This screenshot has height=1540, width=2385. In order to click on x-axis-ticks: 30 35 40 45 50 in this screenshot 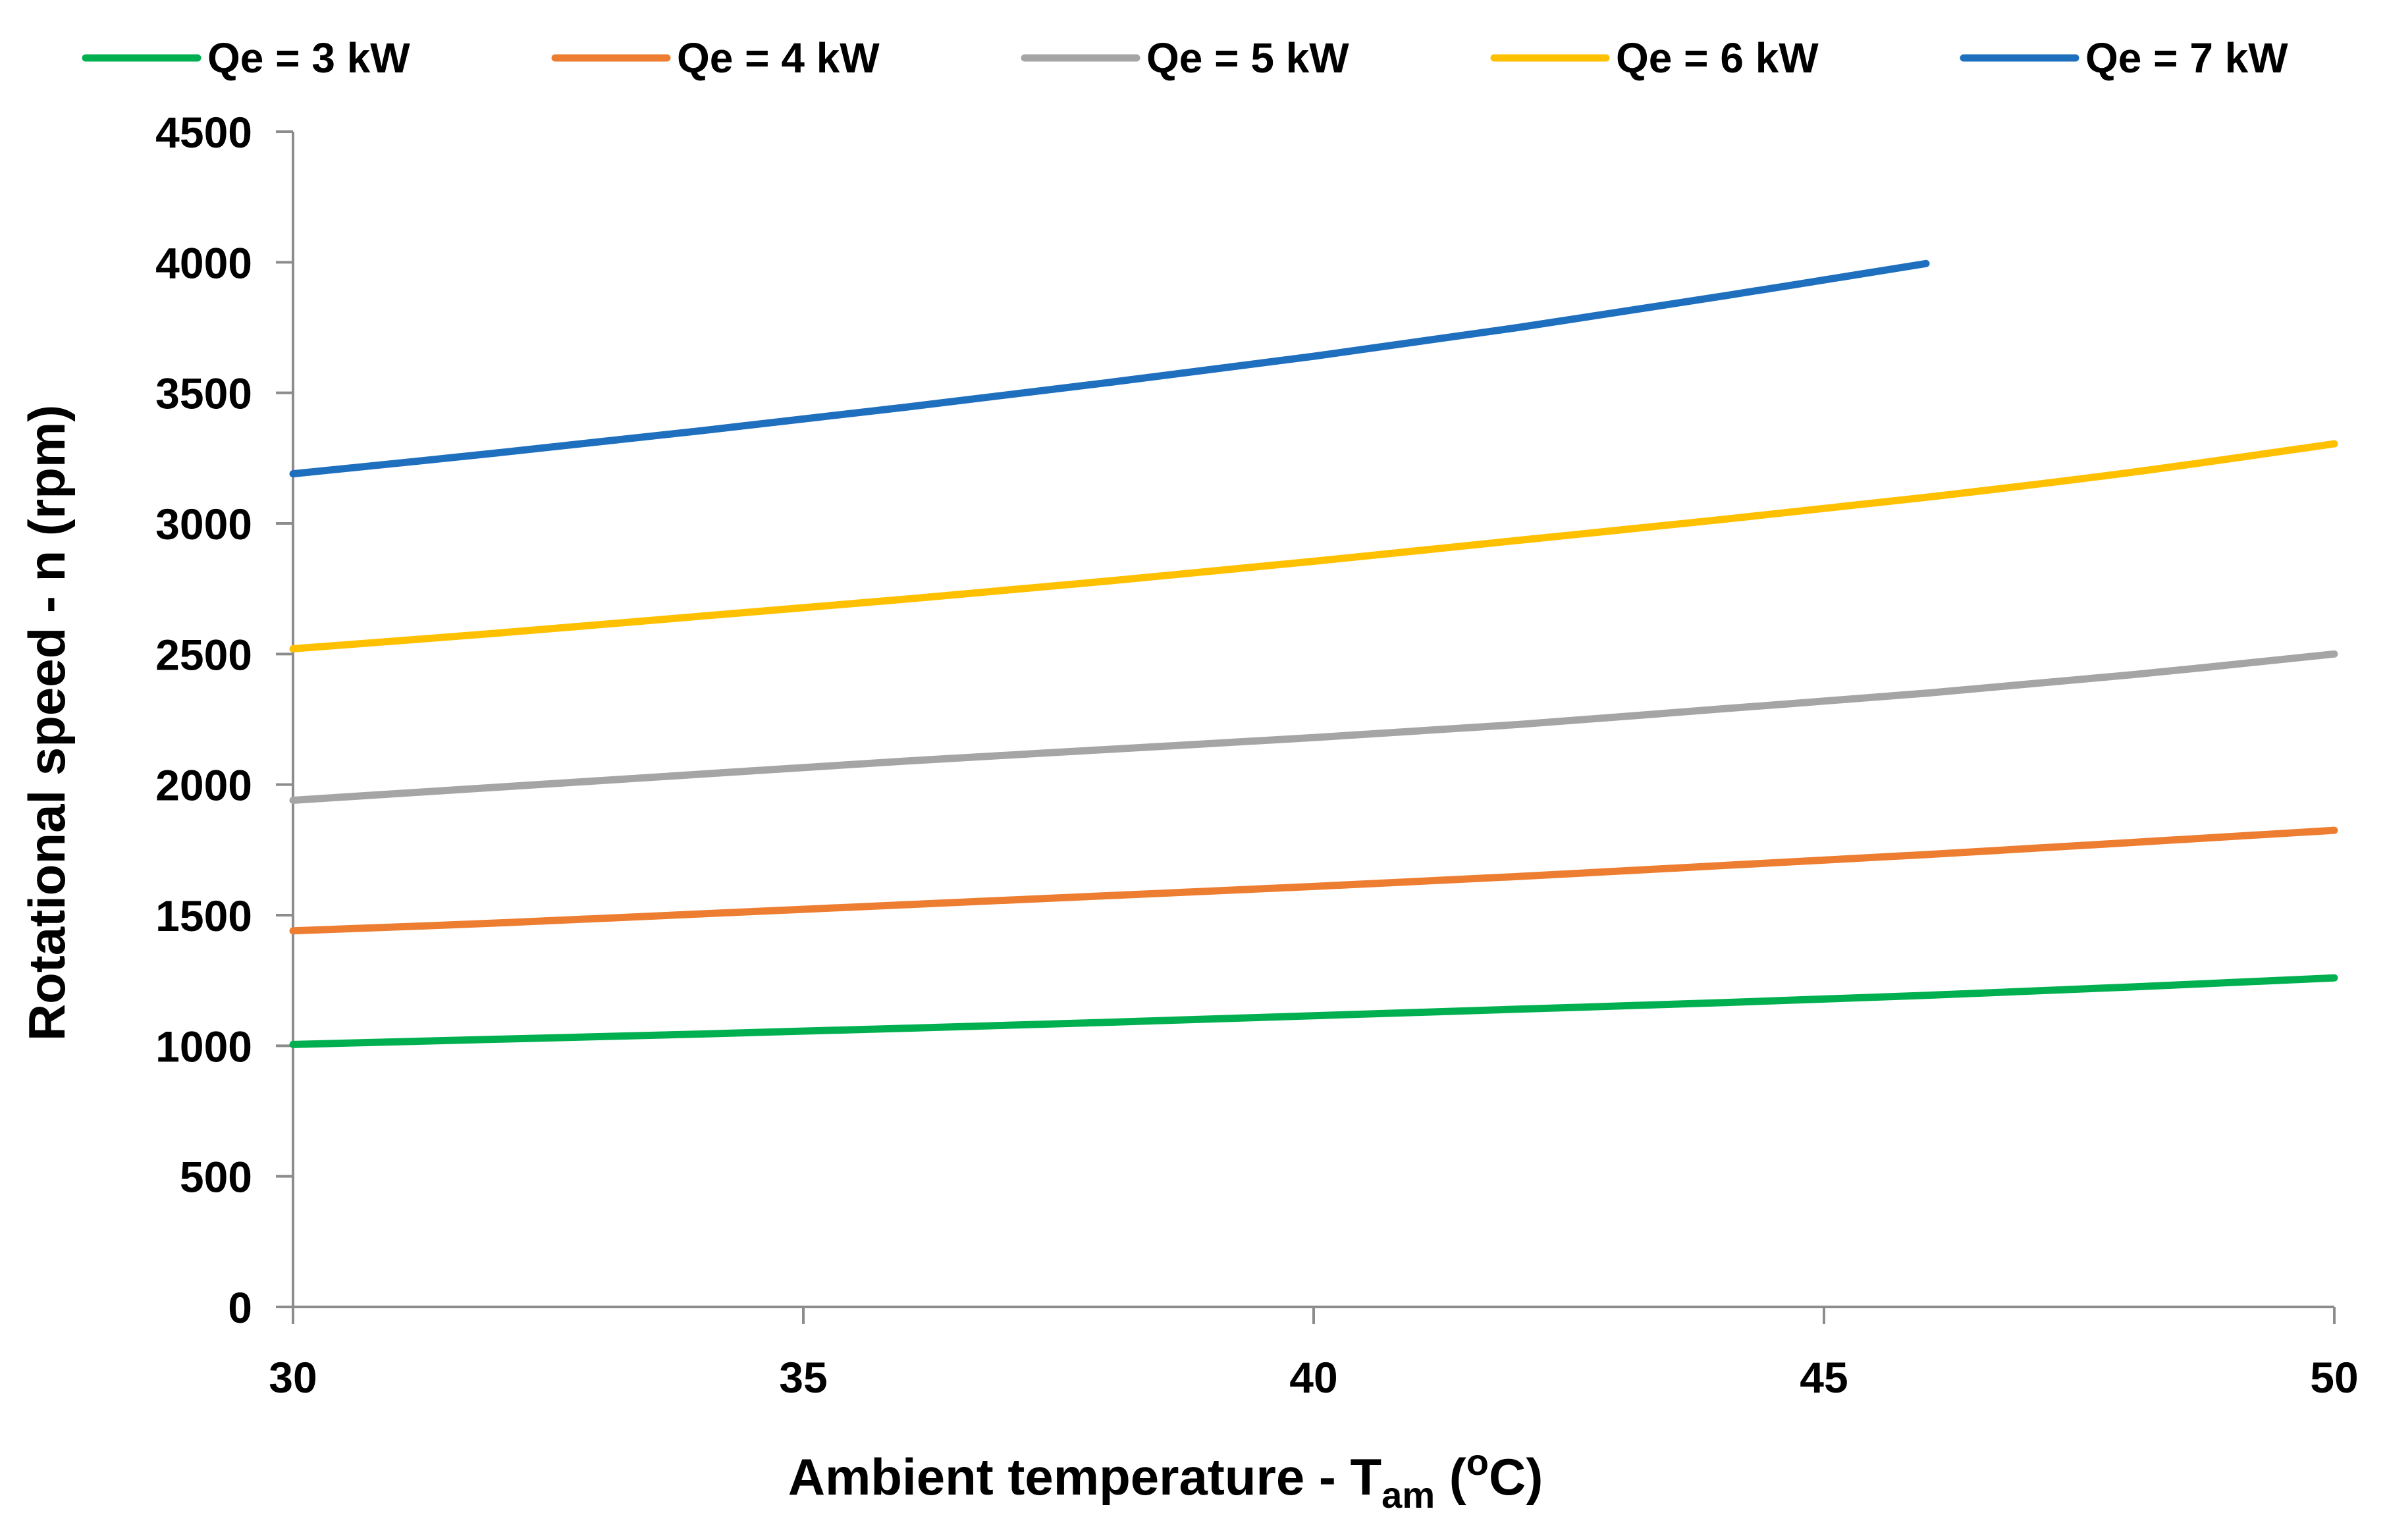, I will do `click(1314, 1354)`.